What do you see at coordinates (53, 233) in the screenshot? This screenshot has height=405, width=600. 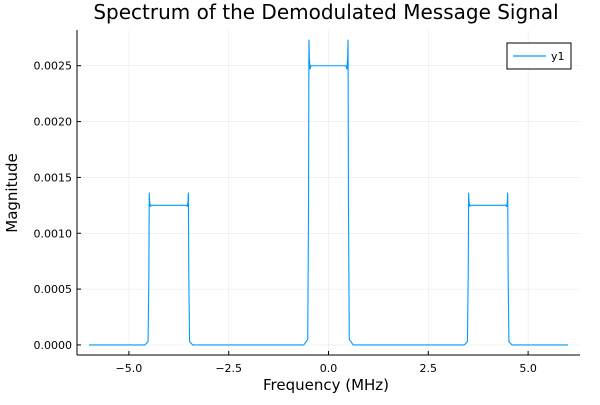 I see `y-tick-label: 0.0010` at bounding box center [53, 233].